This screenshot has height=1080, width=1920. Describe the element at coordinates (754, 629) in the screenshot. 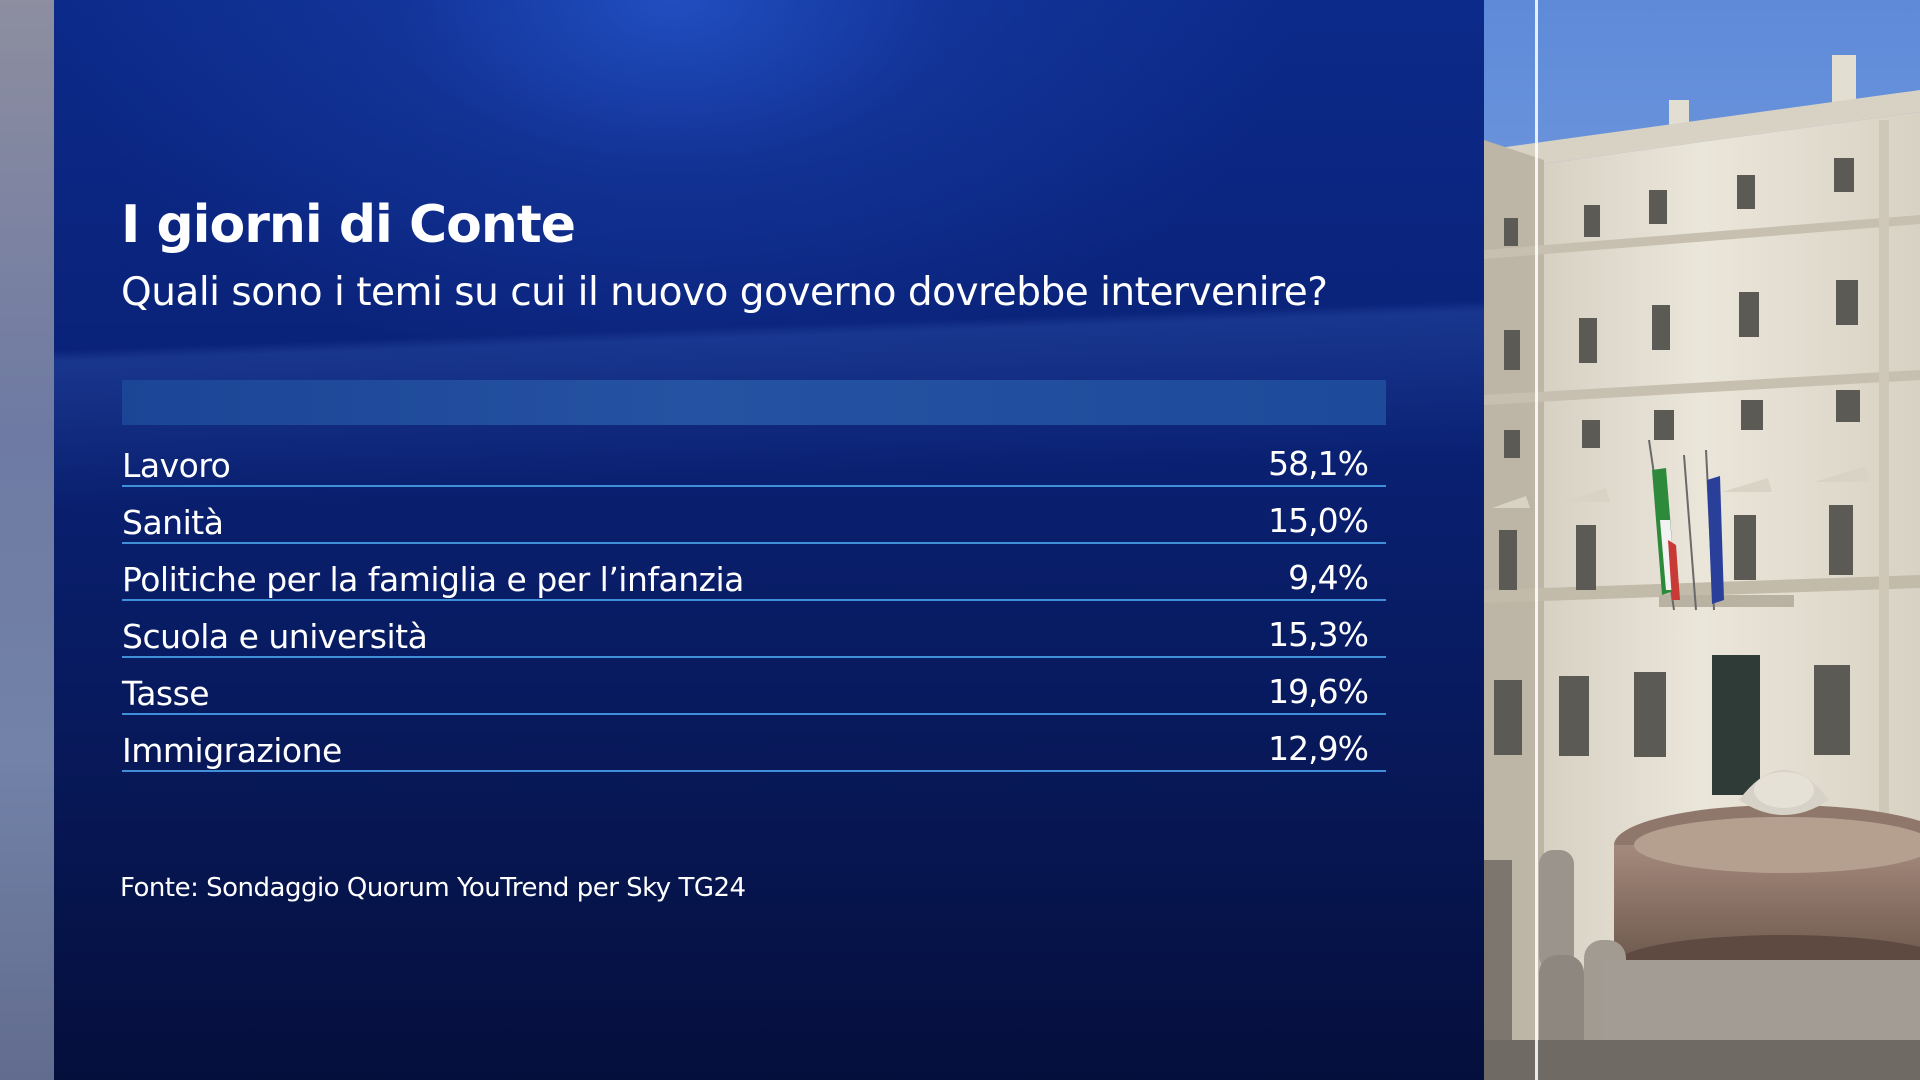

I see `table-row: Scuola e università 15,3%` at that location.